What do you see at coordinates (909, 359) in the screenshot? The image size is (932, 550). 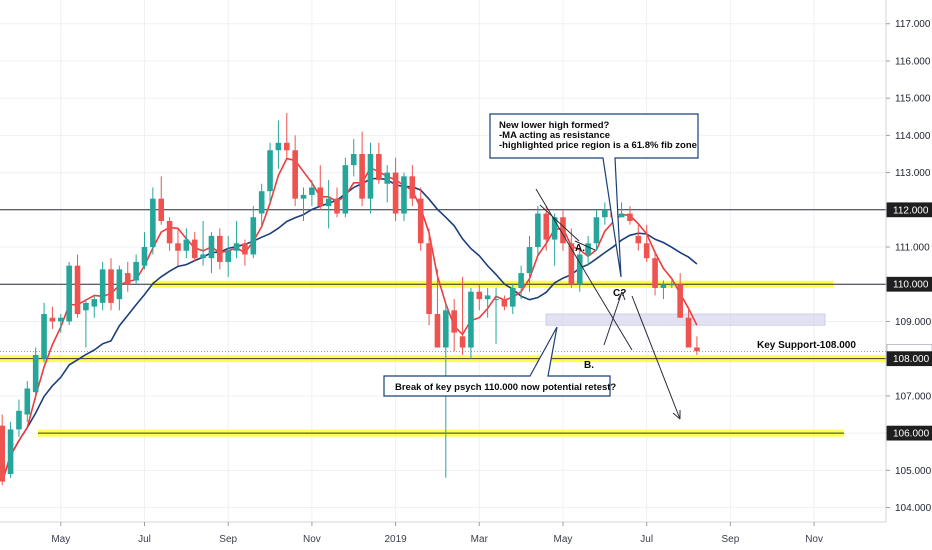 I see `price-badge-box` at bounding box center [909, 359].